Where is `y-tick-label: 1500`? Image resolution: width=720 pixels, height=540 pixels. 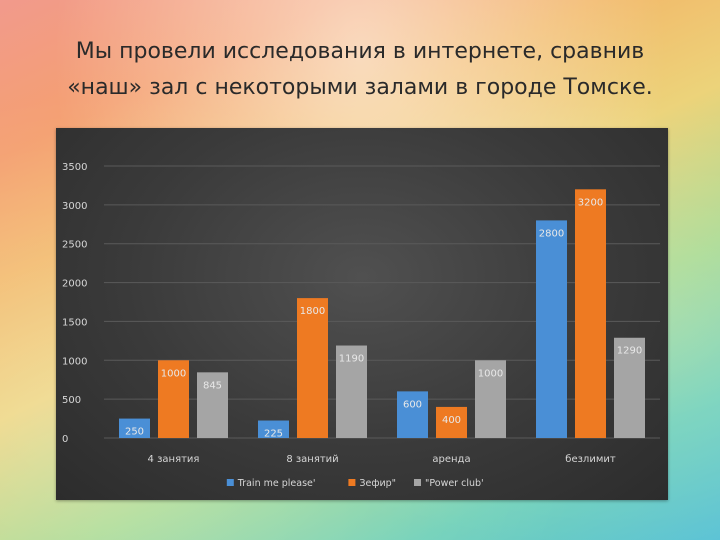
y-tick-label: 1500 is located at coordinates (74, 322).